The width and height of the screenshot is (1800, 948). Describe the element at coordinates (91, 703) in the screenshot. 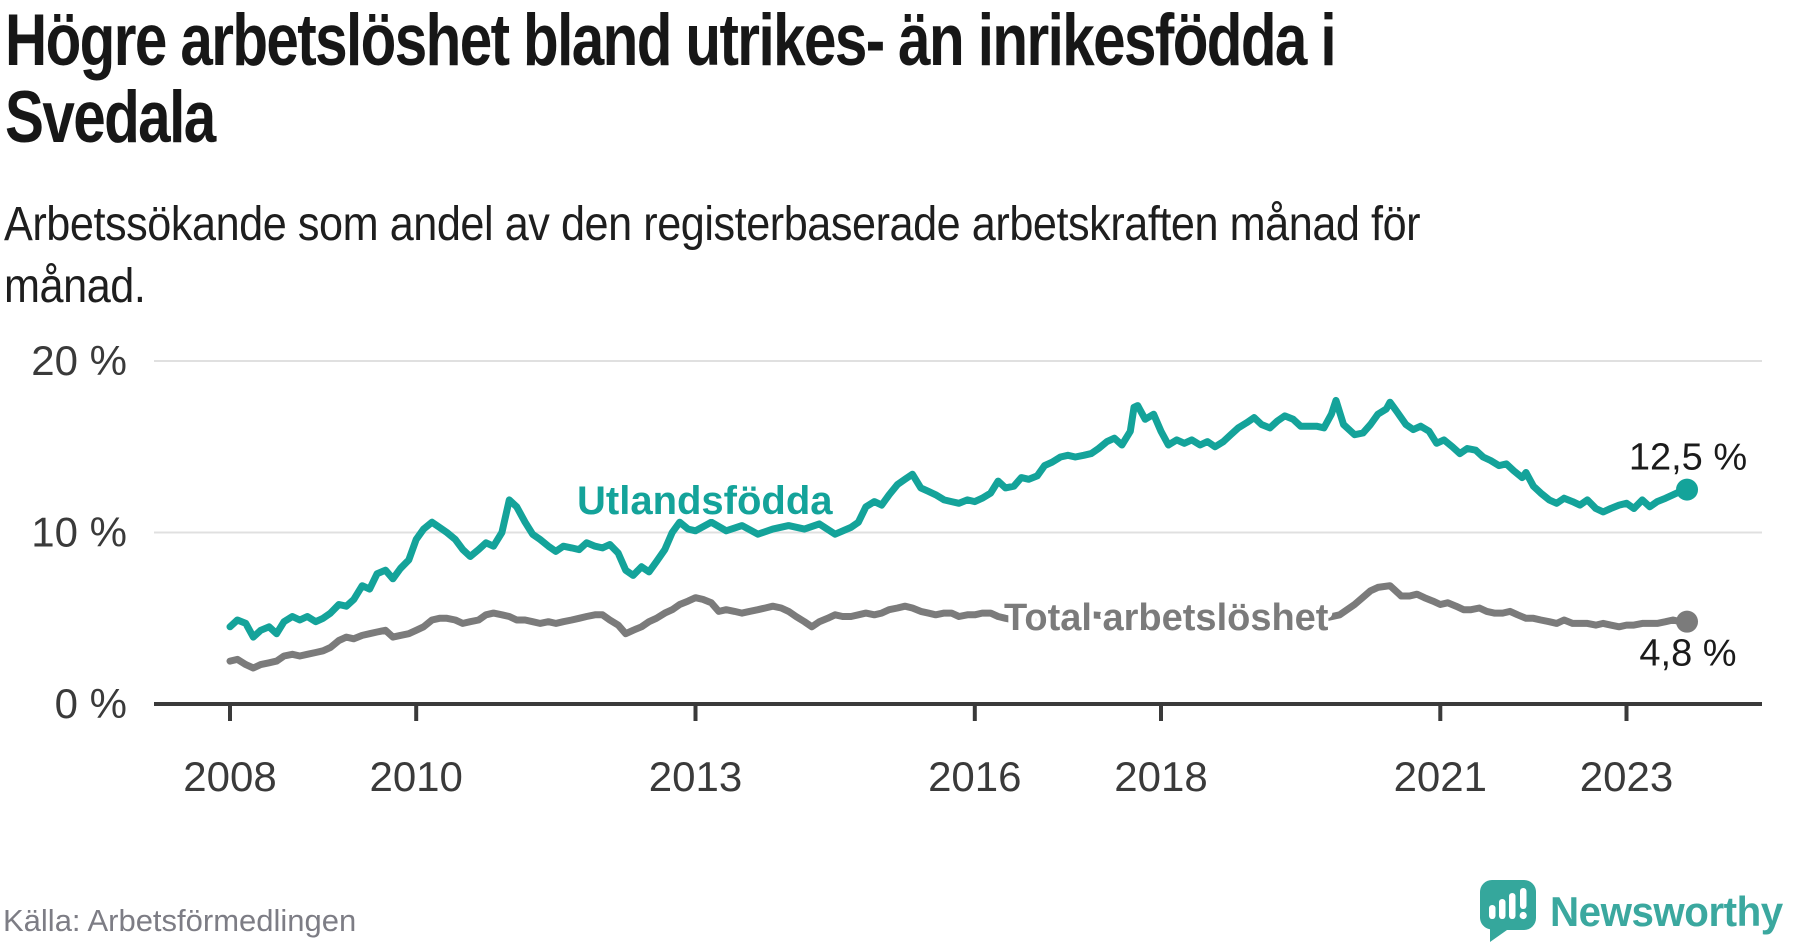

I see `y-axis-label: 0 %` at that location.